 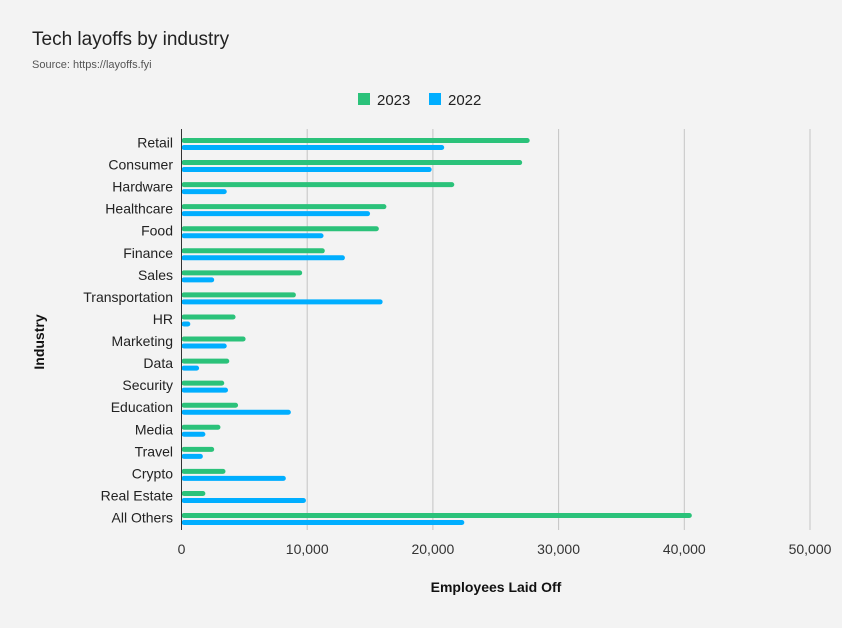 I want to click on bar-2022-hardware, so click(x=204, y=192).